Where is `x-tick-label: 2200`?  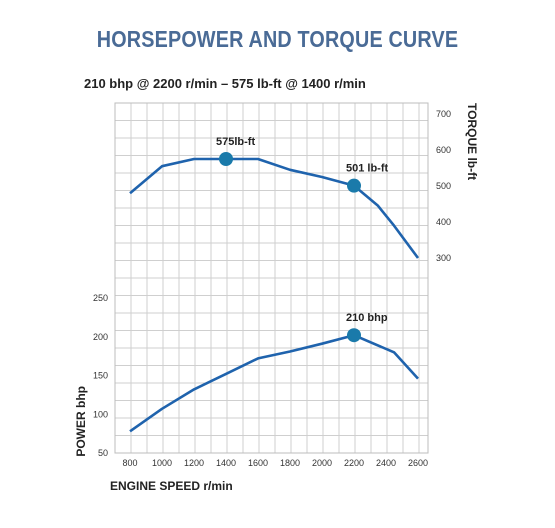 x-tick-label: 2200 is located at coordinates (354, 463).